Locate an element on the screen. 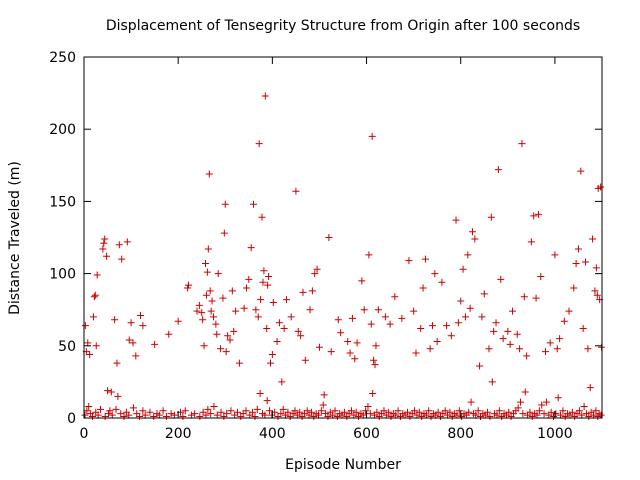 Image resolution: width=640 pixels, height=480 pixels. x-tick-label: 0 is located at coordinates (84, 434).